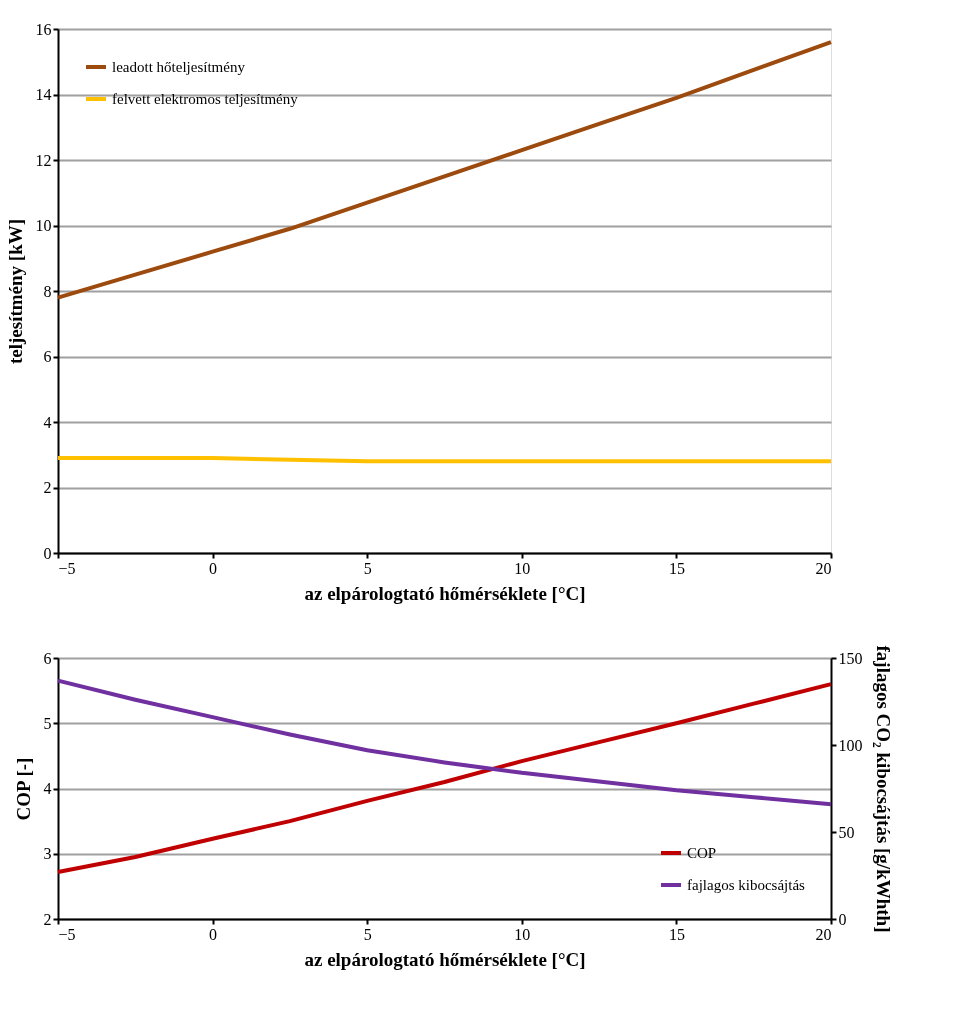 The image size is (956, 1030). I want to click on y2-tick-label: 50, so click(846, 832).